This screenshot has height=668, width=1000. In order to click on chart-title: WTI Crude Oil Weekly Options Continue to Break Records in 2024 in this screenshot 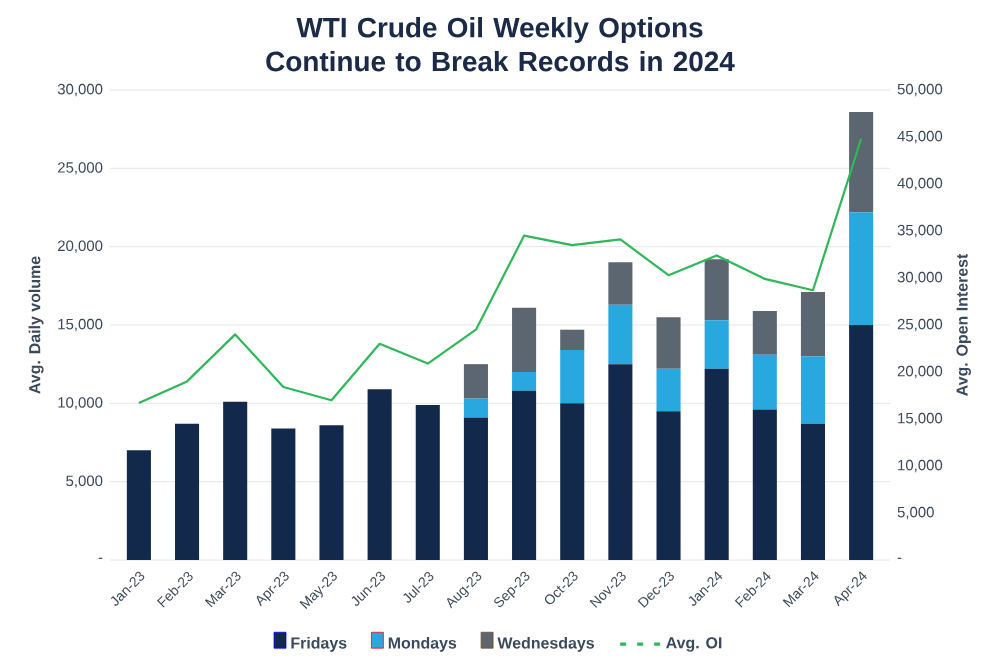, I will do `click(500, 44)`.